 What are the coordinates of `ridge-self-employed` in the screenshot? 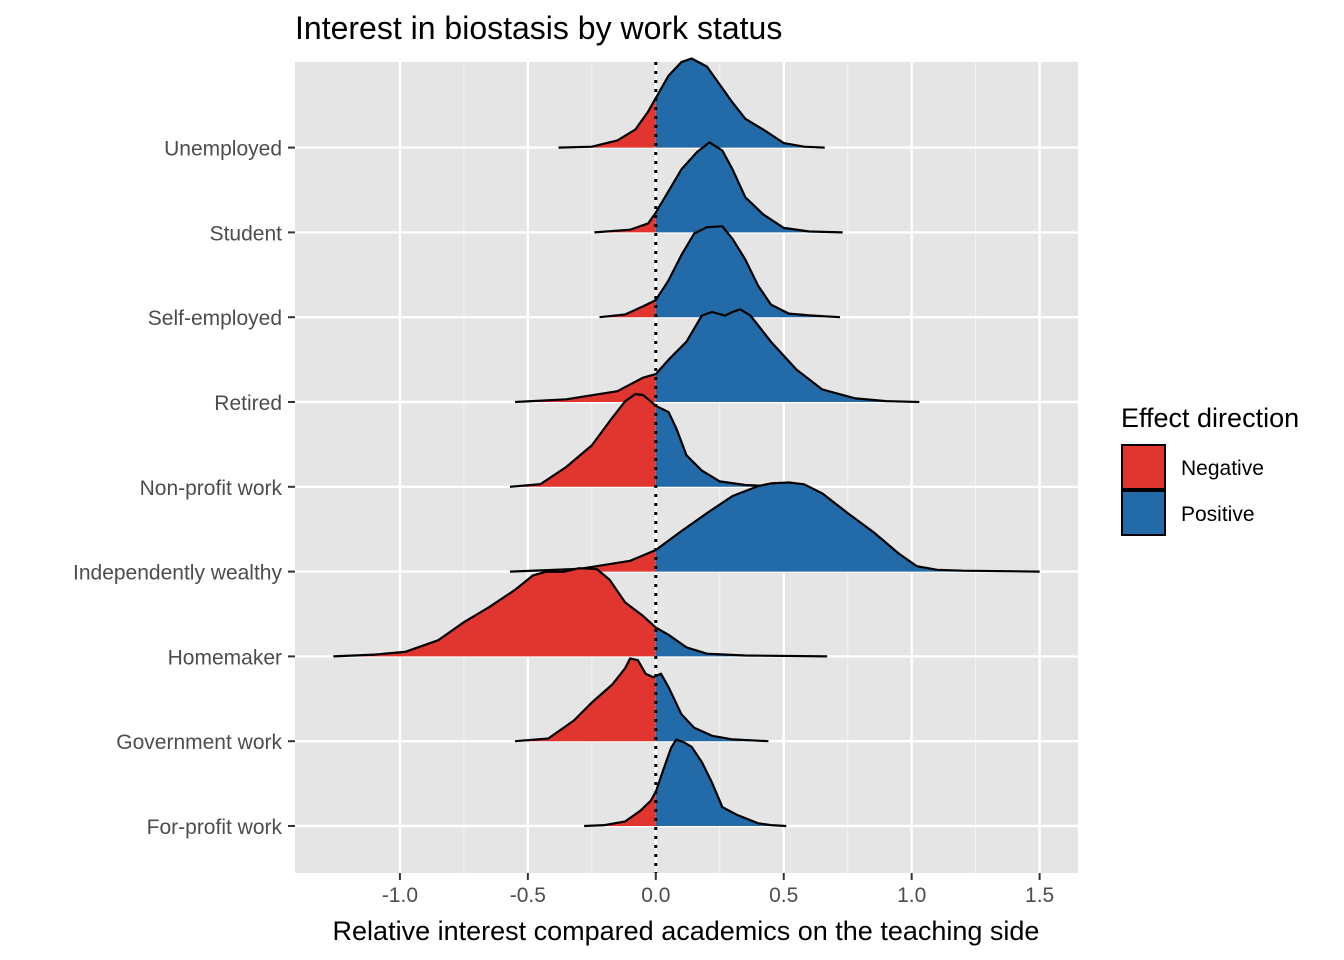 It's located at (720, 272).